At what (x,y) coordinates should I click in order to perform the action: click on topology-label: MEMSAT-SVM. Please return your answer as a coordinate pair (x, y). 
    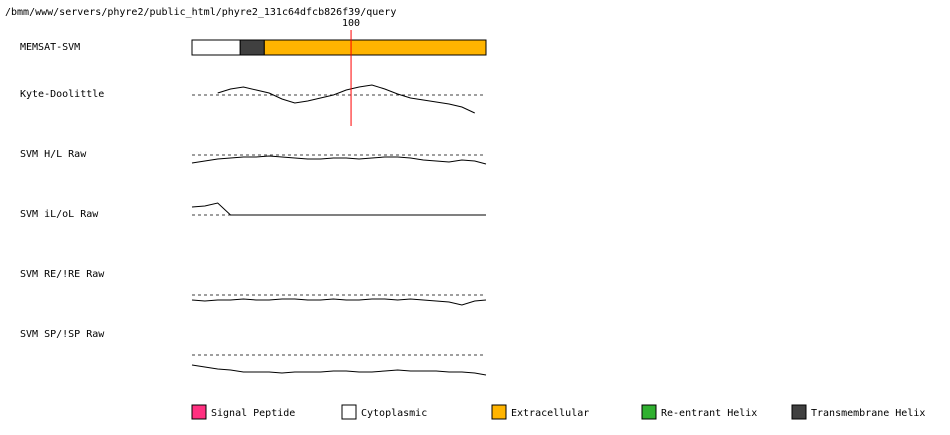
    Looking at the image, I should click on (50, 47).